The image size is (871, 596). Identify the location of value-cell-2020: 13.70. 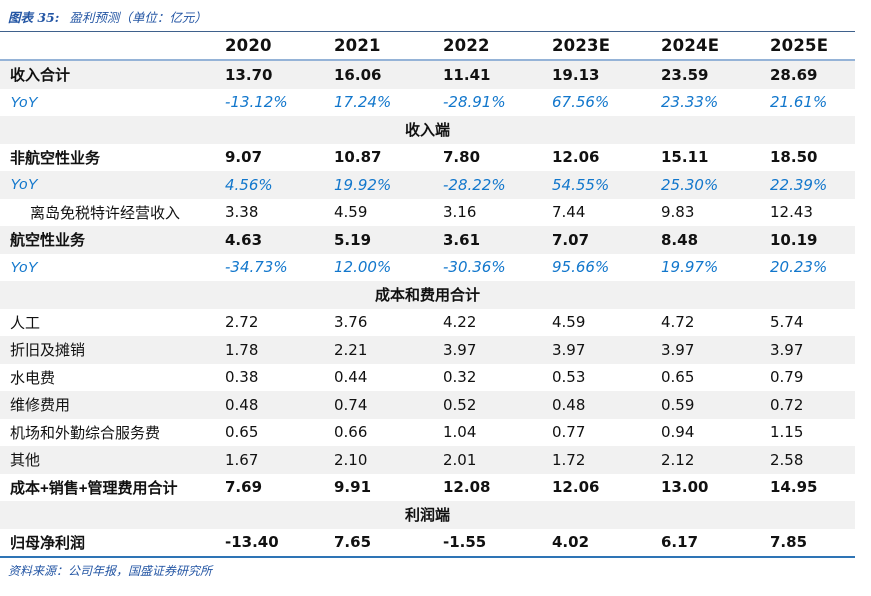
(249, 74).